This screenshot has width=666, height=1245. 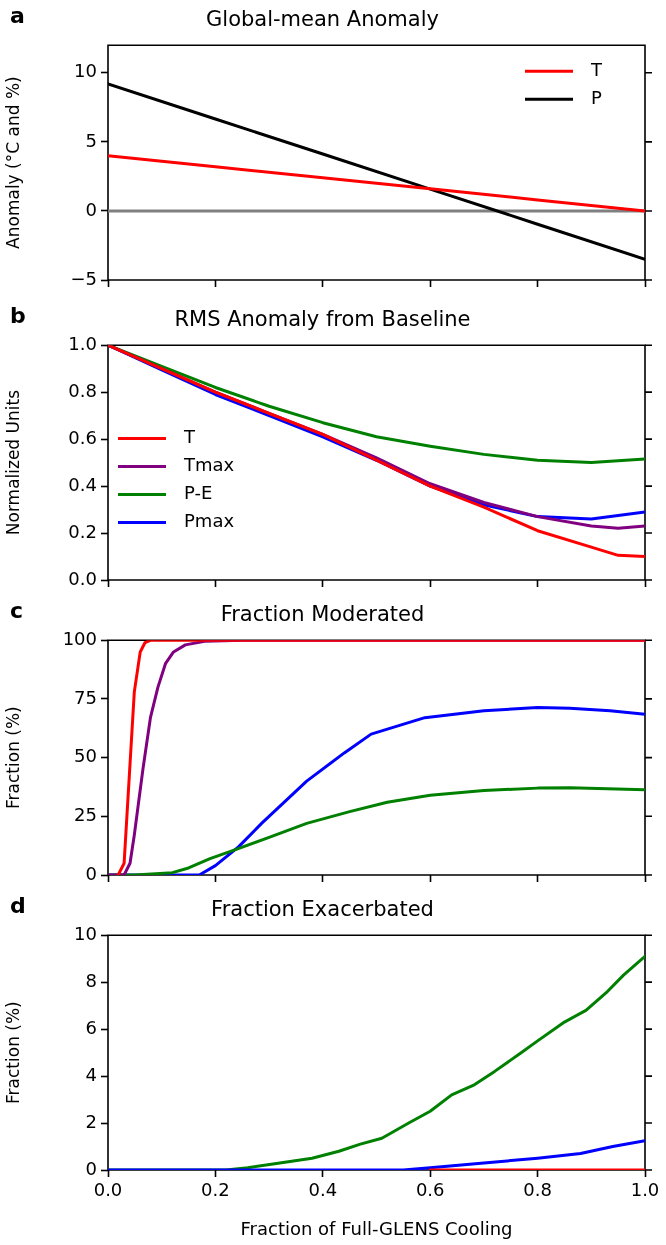 What do you see at coordinates (645, 1190) in the screenshot?
I see `x-tick-label: 1.0` at bounding box center [645, 1190].